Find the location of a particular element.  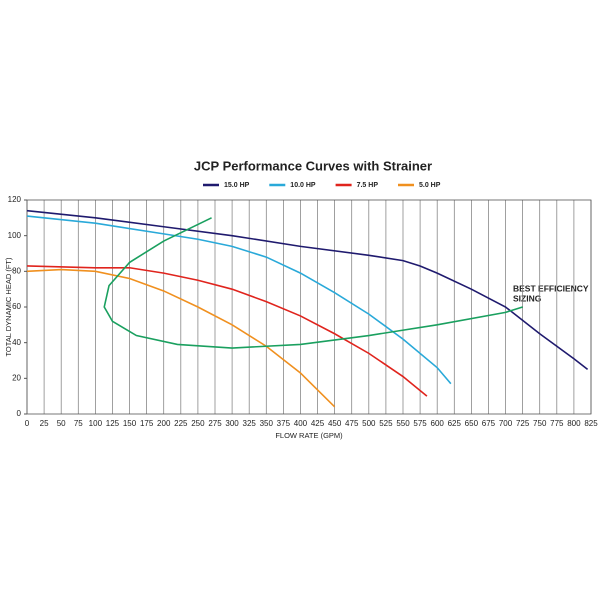

y-tick-label: 80 is located at coordinates (16, 270).